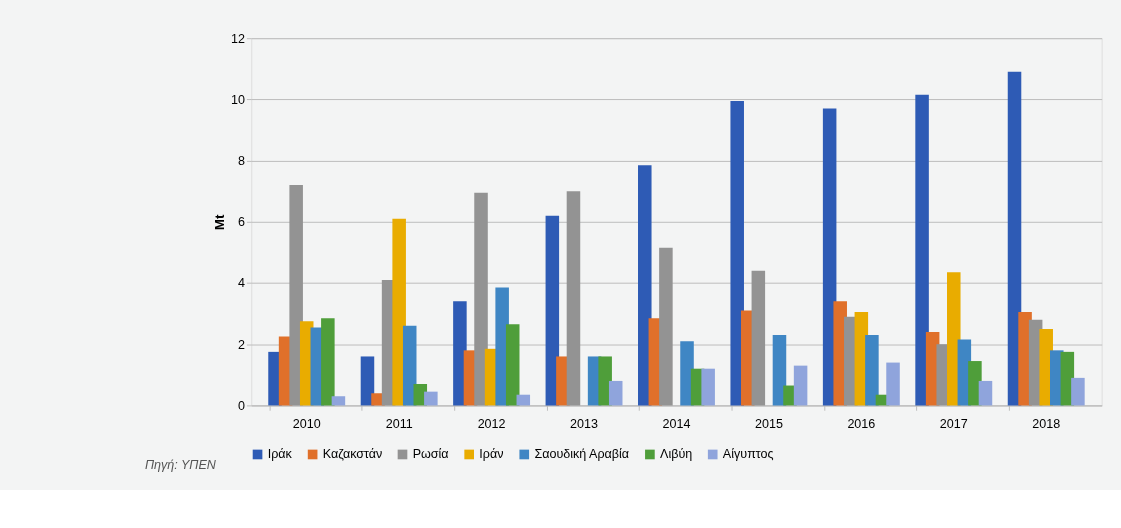  I want to click on legend-label: Ρωσία, so click(430, 454).